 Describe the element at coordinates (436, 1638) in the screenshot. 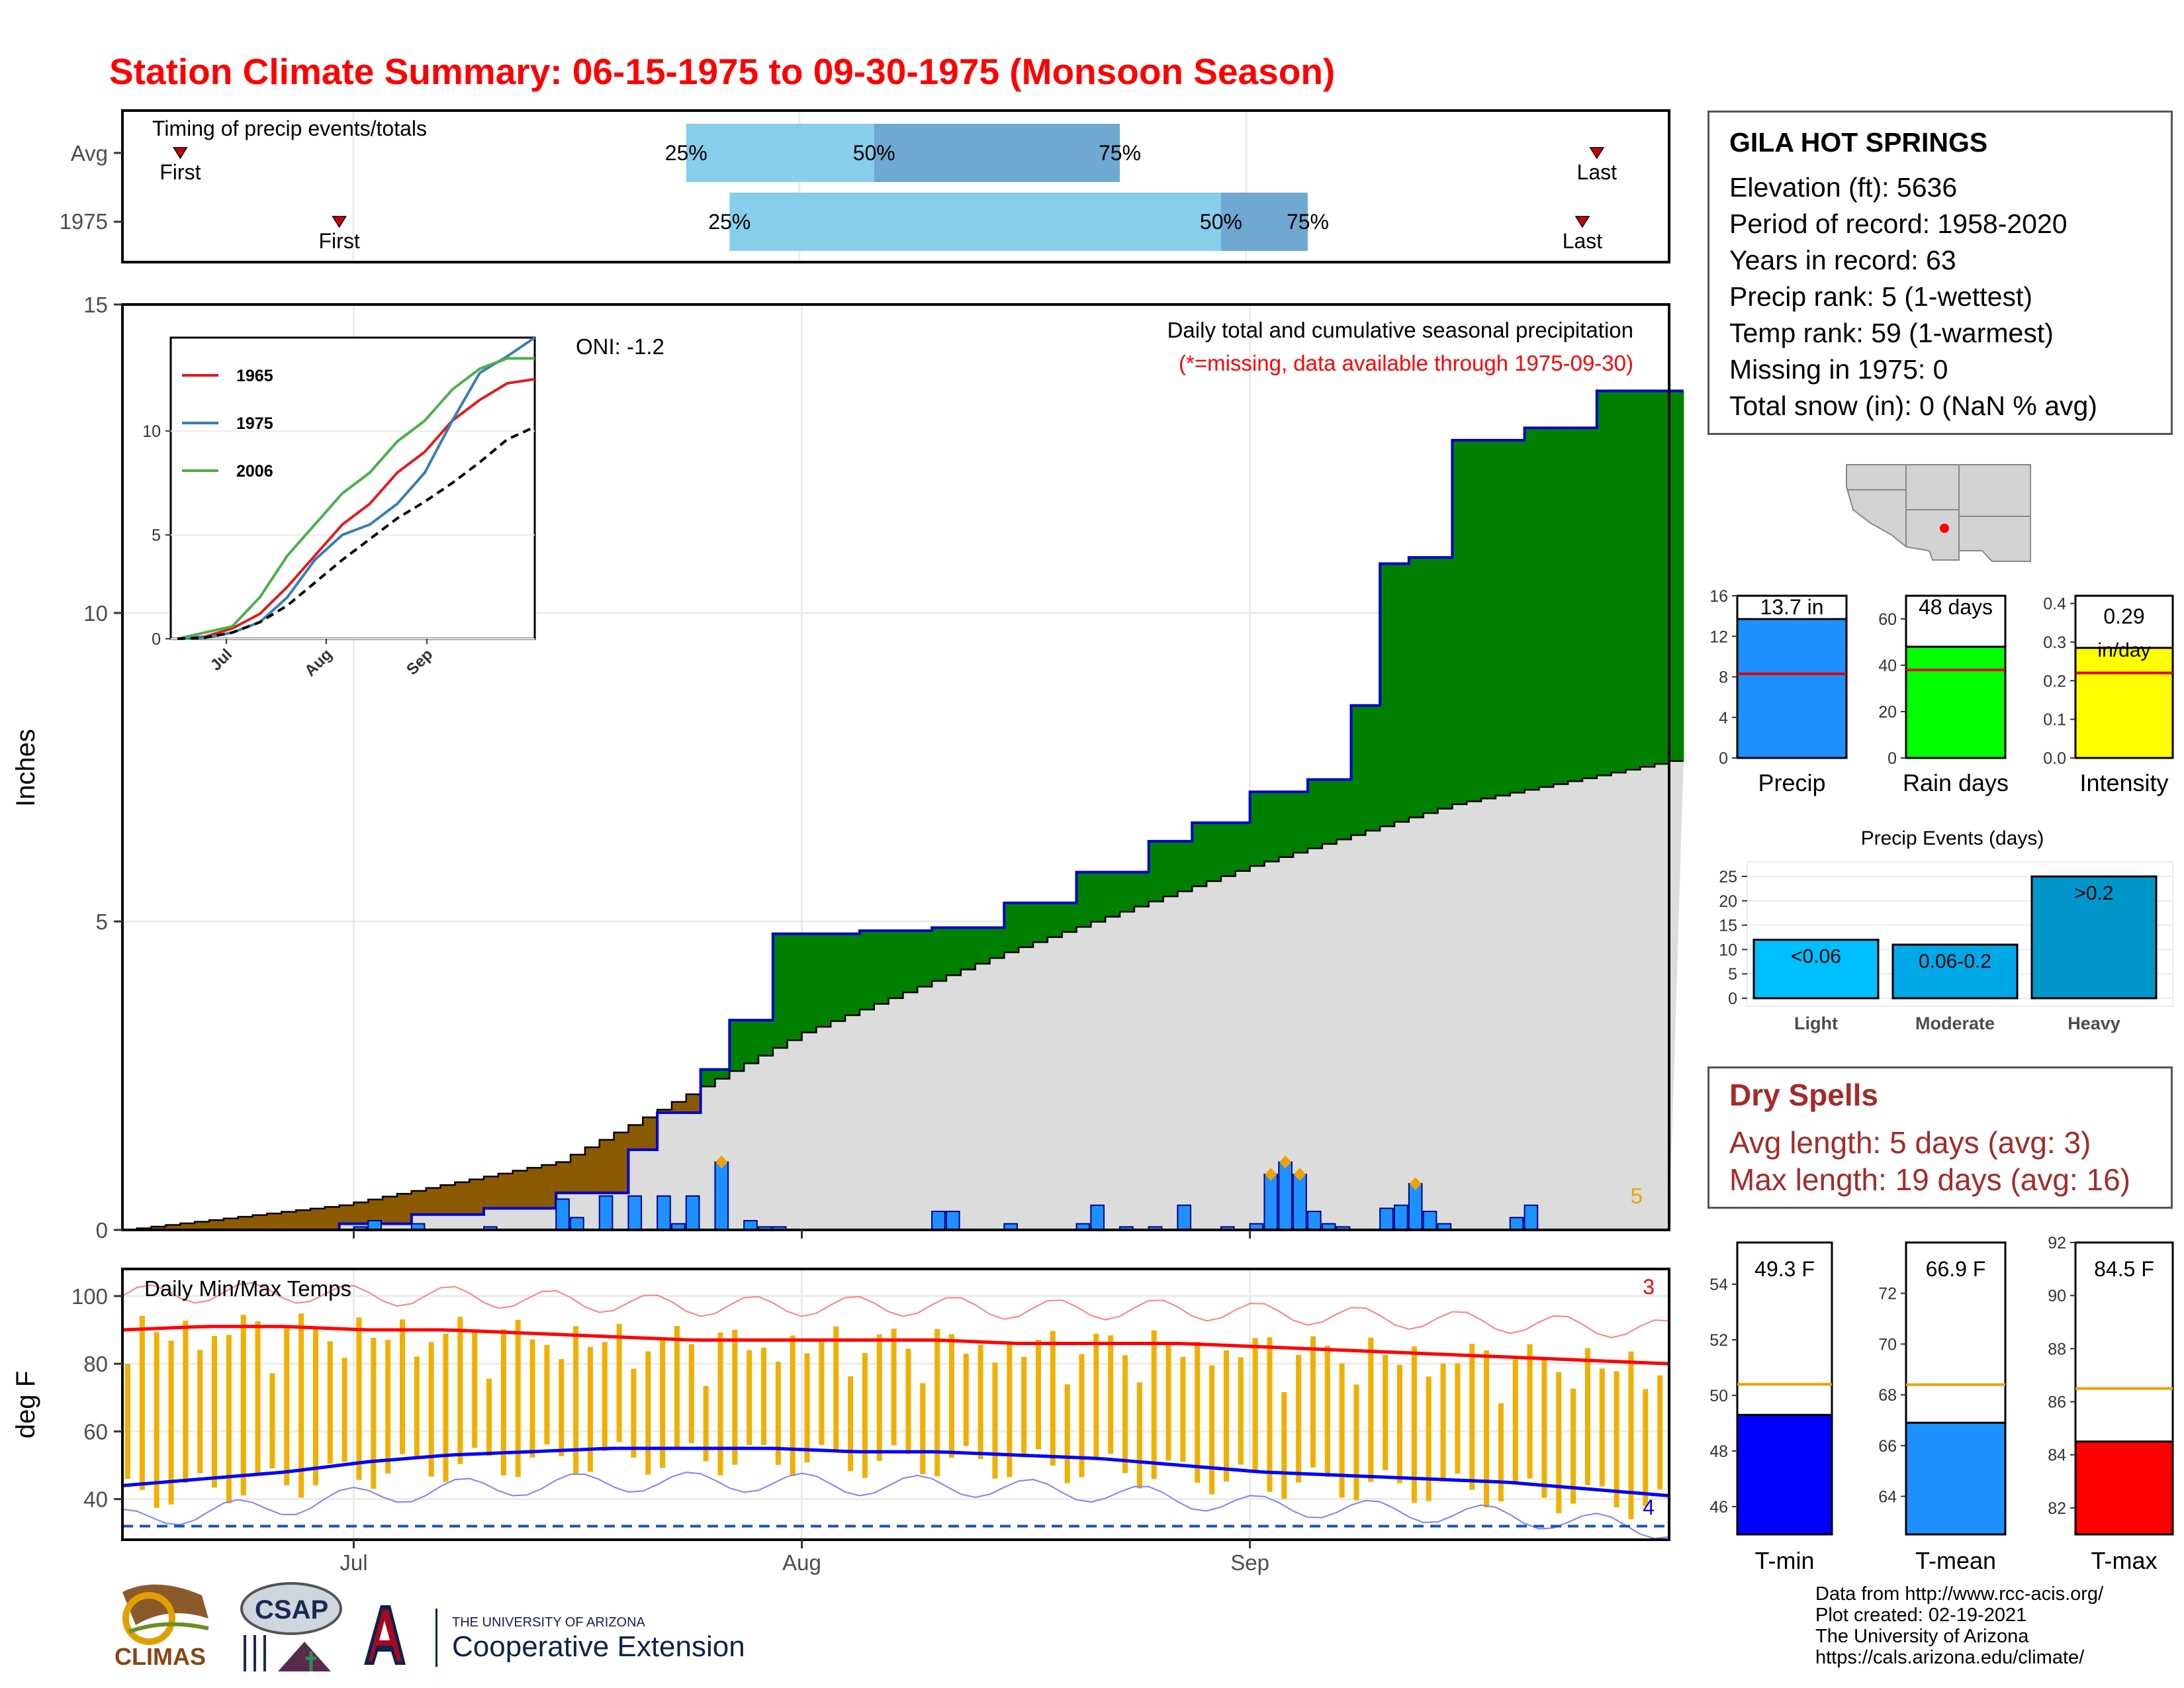

I see `ua-divider` at that location.